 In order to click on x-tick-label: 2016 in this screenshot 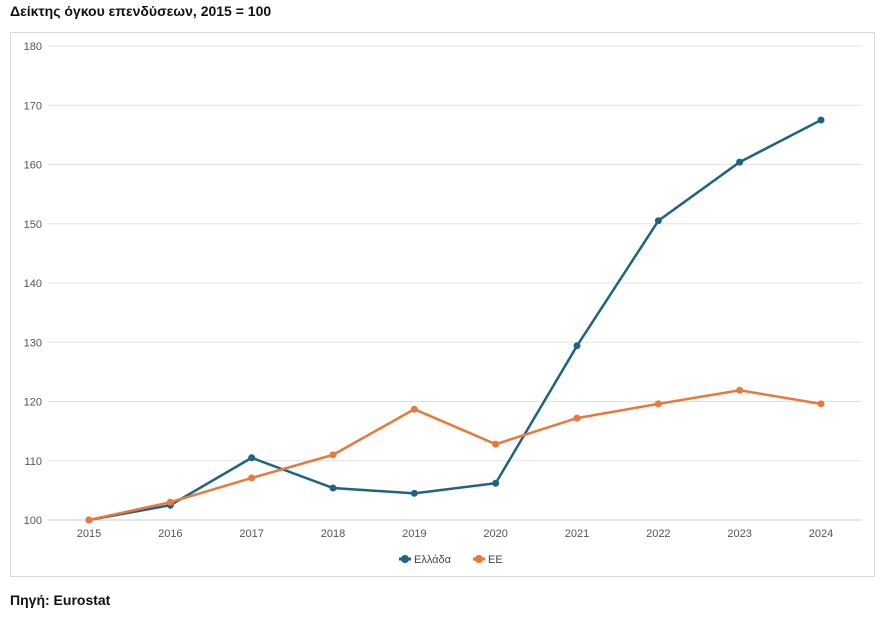, I will do `click(170, 534)`.